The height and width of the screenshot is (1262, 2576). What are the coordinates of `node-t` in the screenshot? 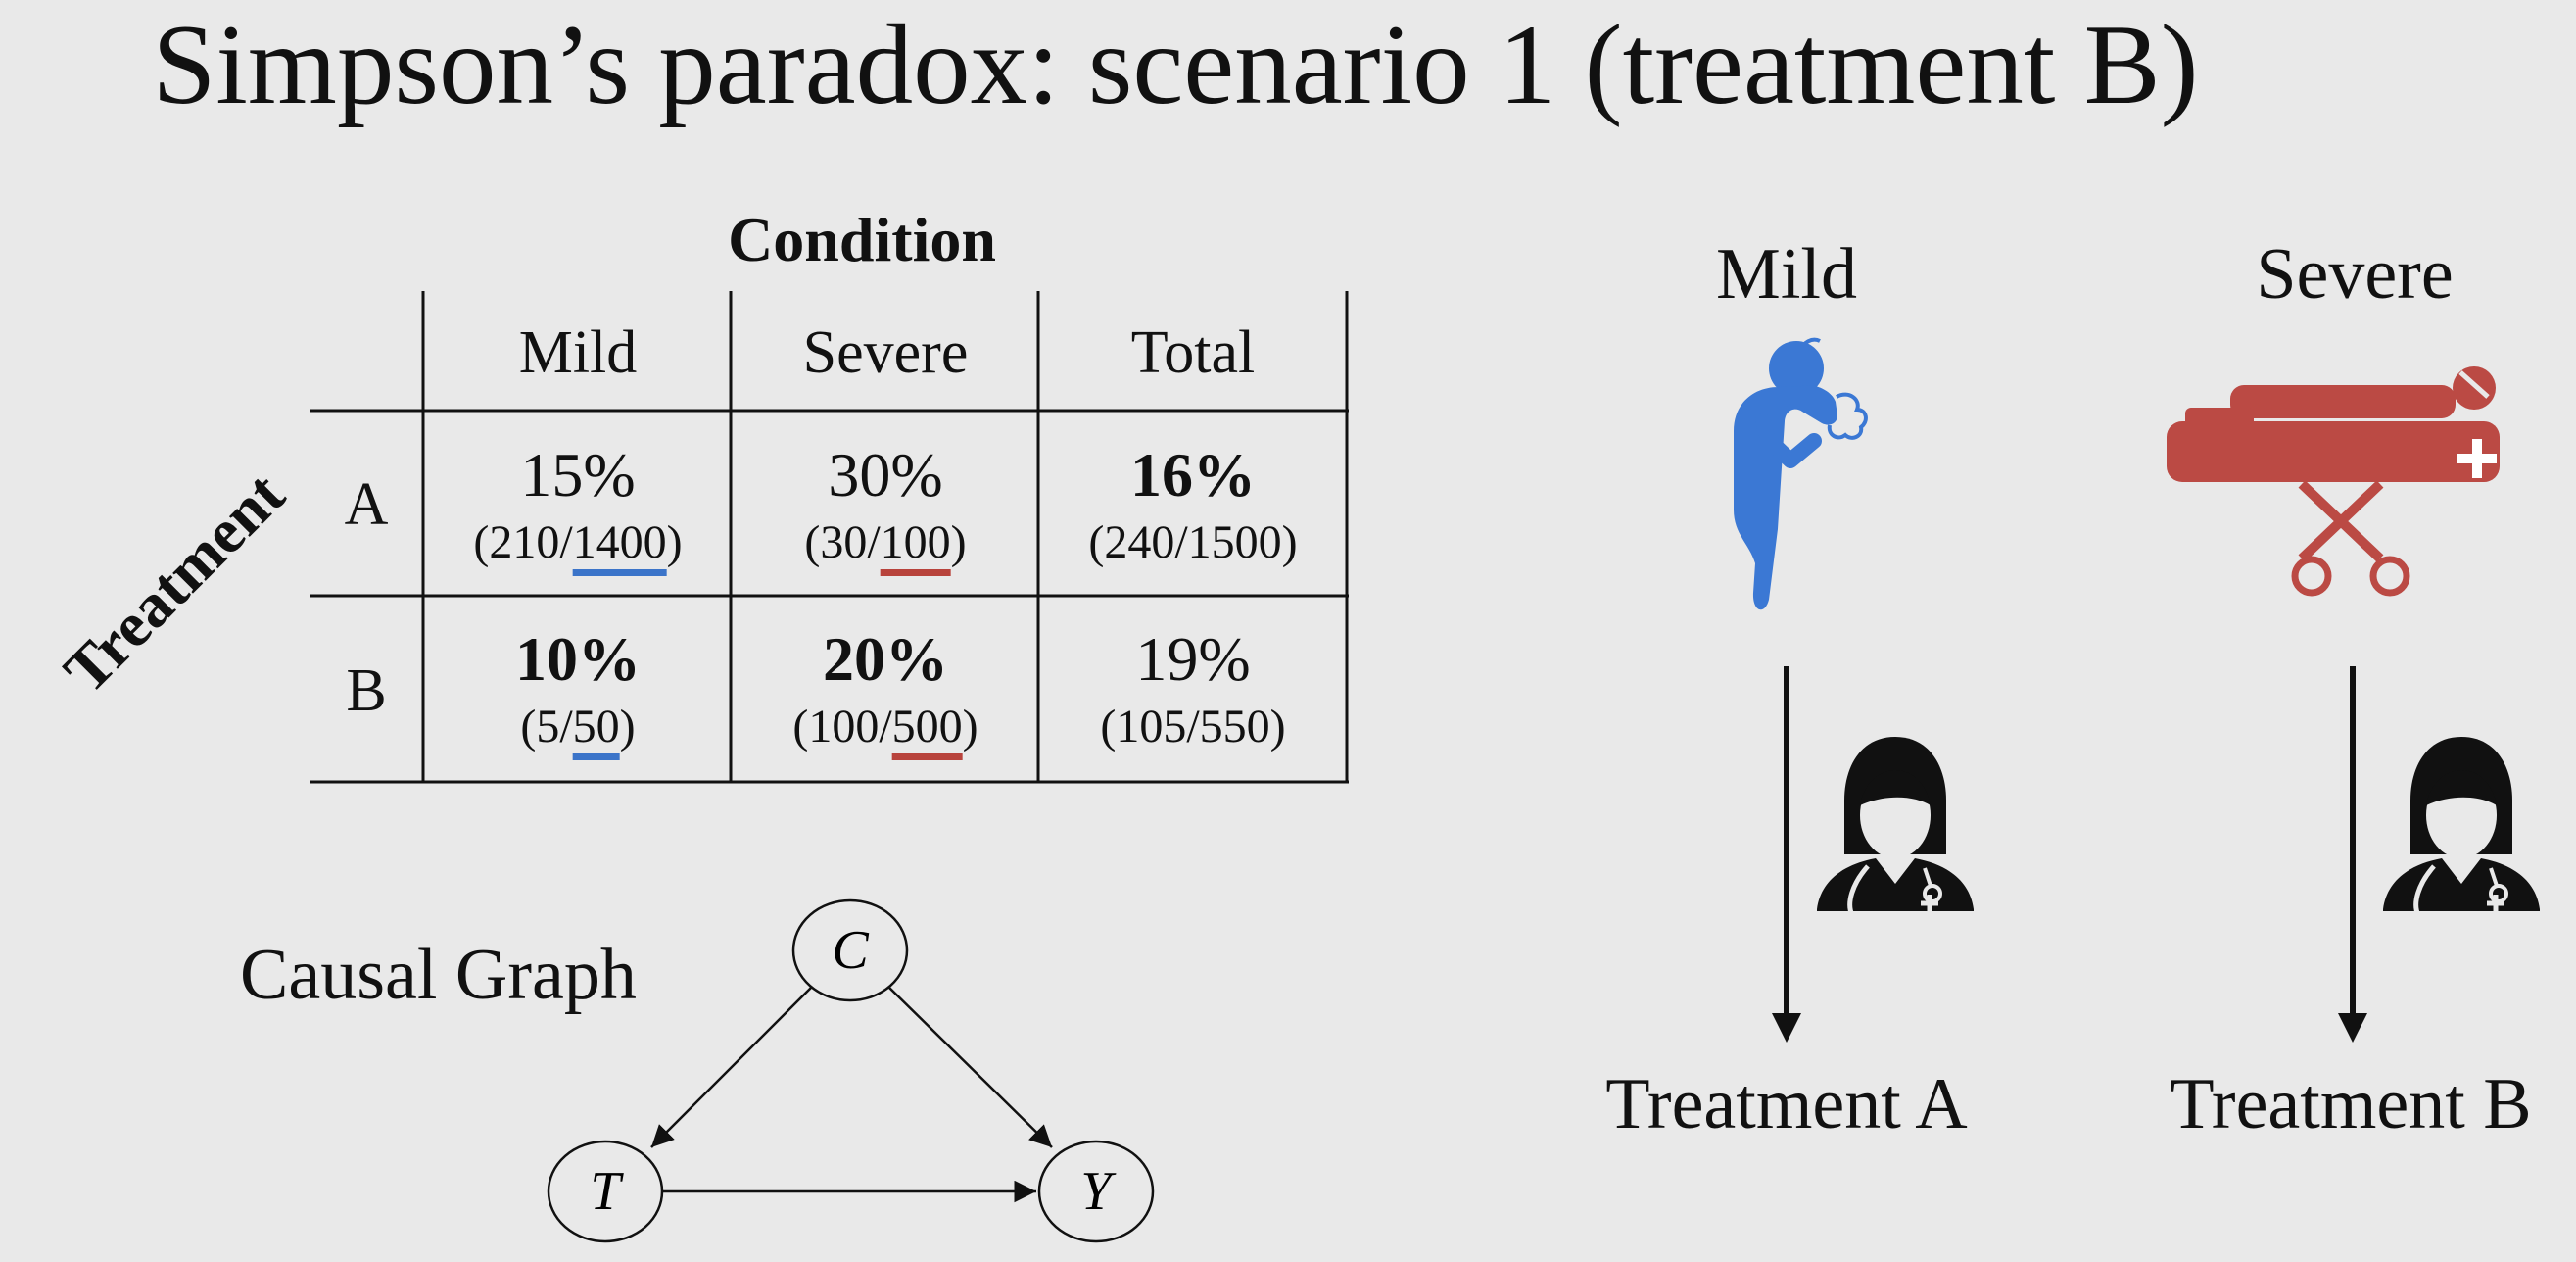 It's located at (605, 1191).